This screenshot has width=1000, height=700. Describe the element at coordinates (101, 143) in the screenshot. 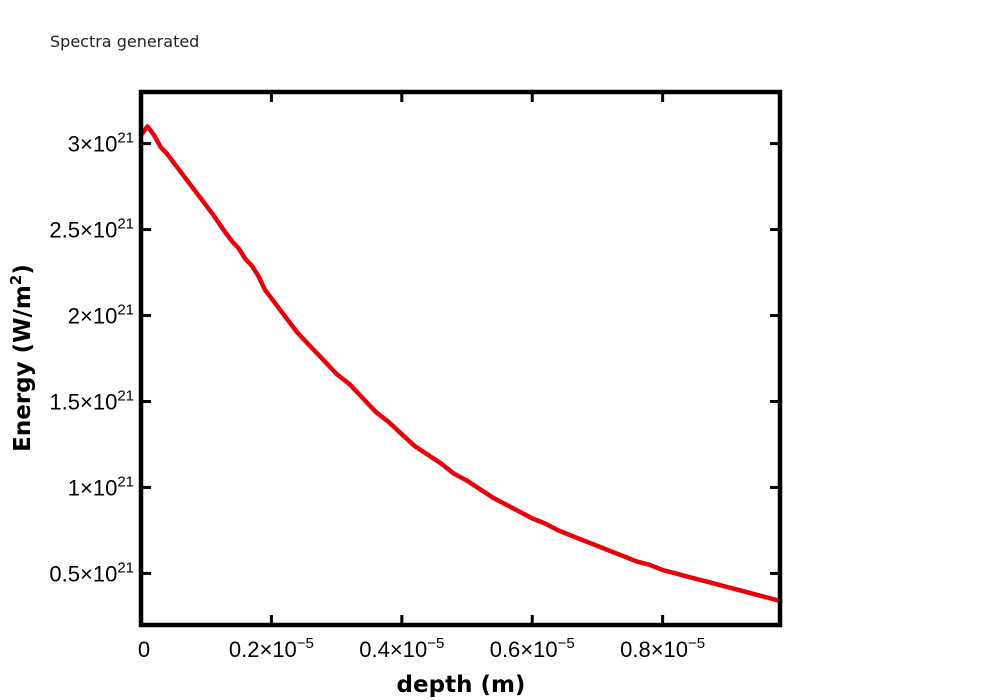

I see `y-tick-label: 3×10²¹` at that location.